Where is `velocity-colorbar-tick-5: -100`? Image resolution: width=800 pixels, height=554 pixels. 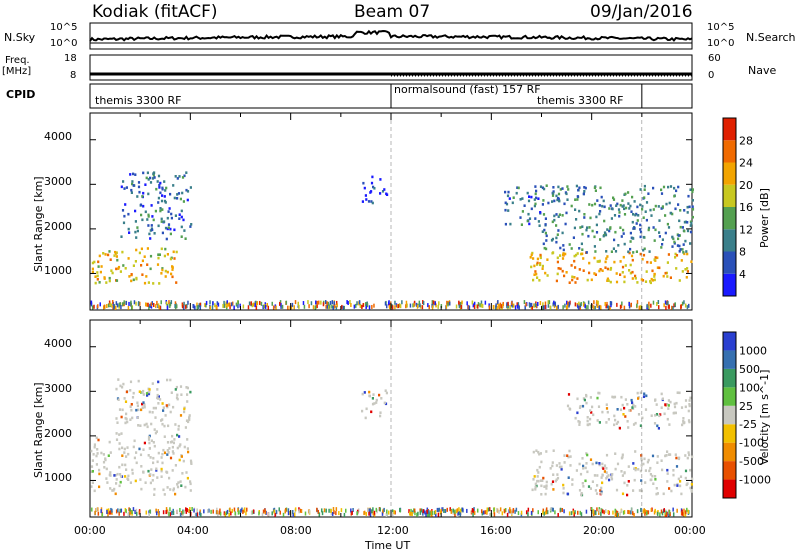
velocity-colorbar-tick-5: -100 is located at coordinates (751, 443).